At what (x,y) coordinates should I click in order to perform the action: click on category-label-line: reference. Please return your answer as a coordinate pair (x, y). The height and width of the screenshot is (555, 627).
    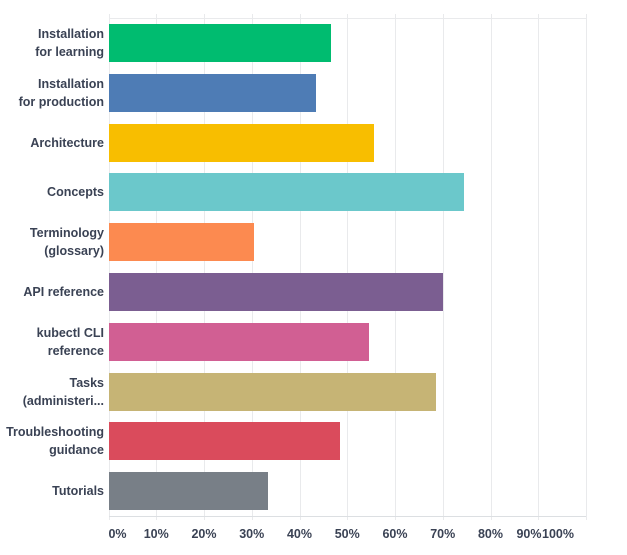
    Looking at the image, I should click on (75, 350).